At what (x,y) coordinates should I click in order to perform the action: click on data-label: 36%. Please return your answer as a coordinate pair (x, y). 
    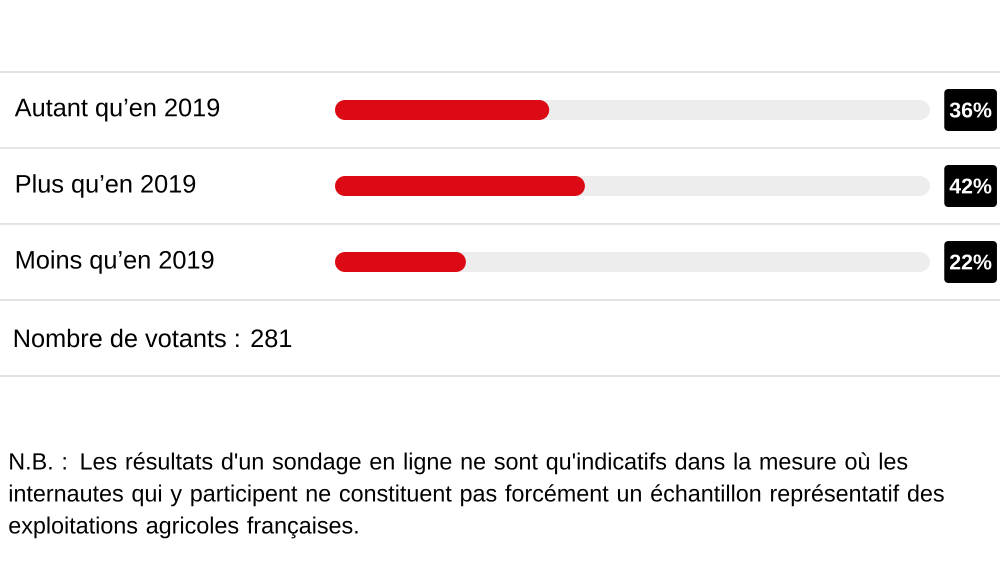
    Looking at the image, I should click on (971, 110).